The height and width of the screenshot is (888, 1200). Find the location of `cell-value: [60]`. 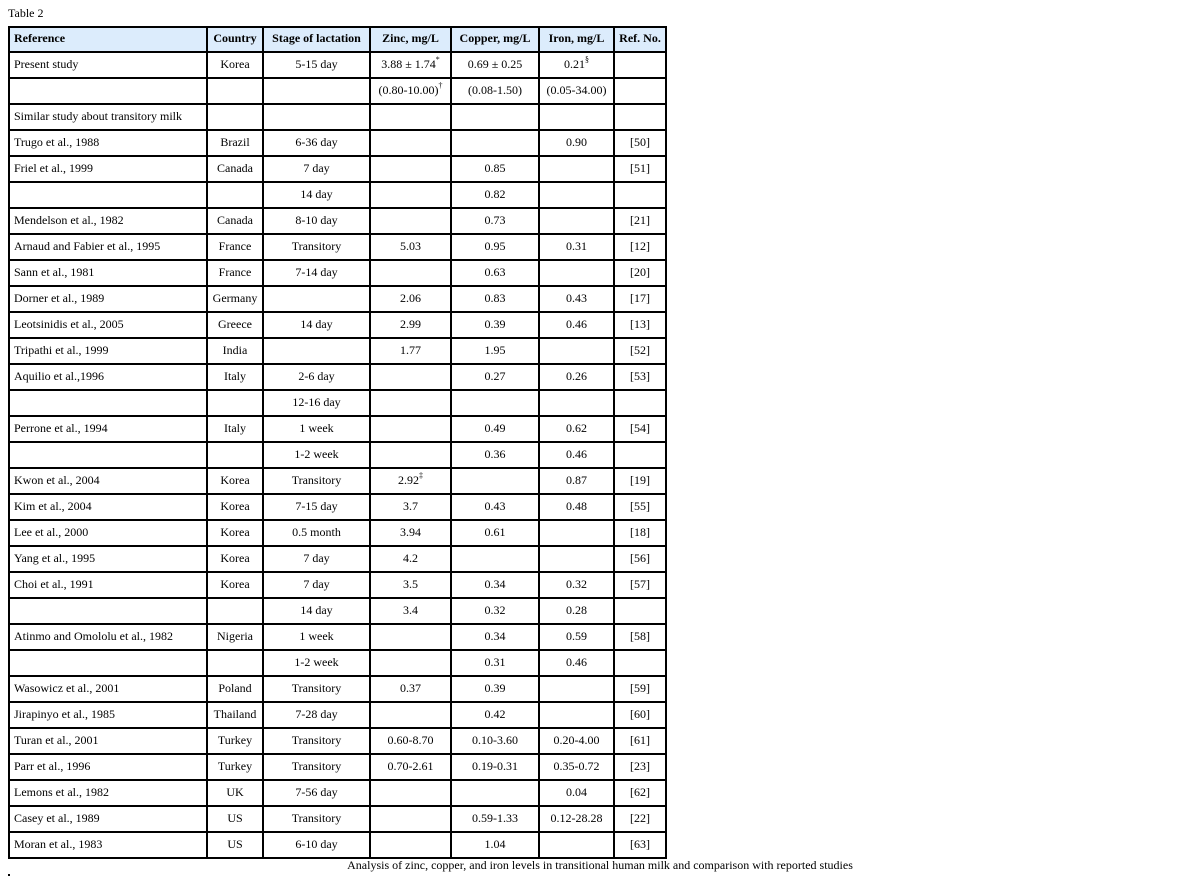

cell-value: [60] is located at coordinates (640, 714).